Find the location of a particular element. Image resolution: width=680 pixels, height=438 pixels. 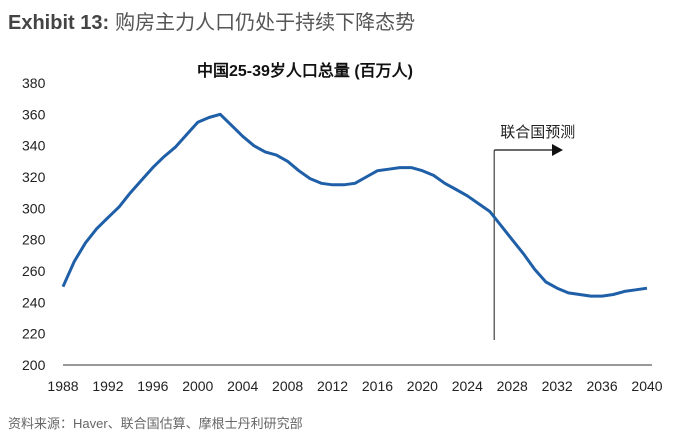

x-tick-label: 1988 is located at coordinates (62, 386).